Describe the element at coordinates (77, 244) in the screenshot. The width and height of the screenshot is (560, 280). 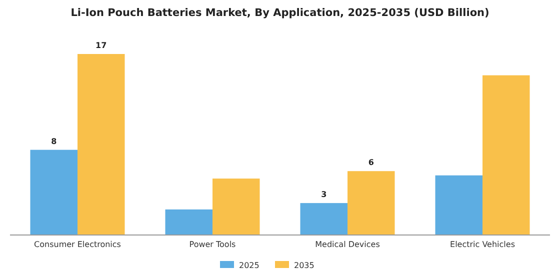
I see `x-tick-label: Consumer Electronics` at that location.